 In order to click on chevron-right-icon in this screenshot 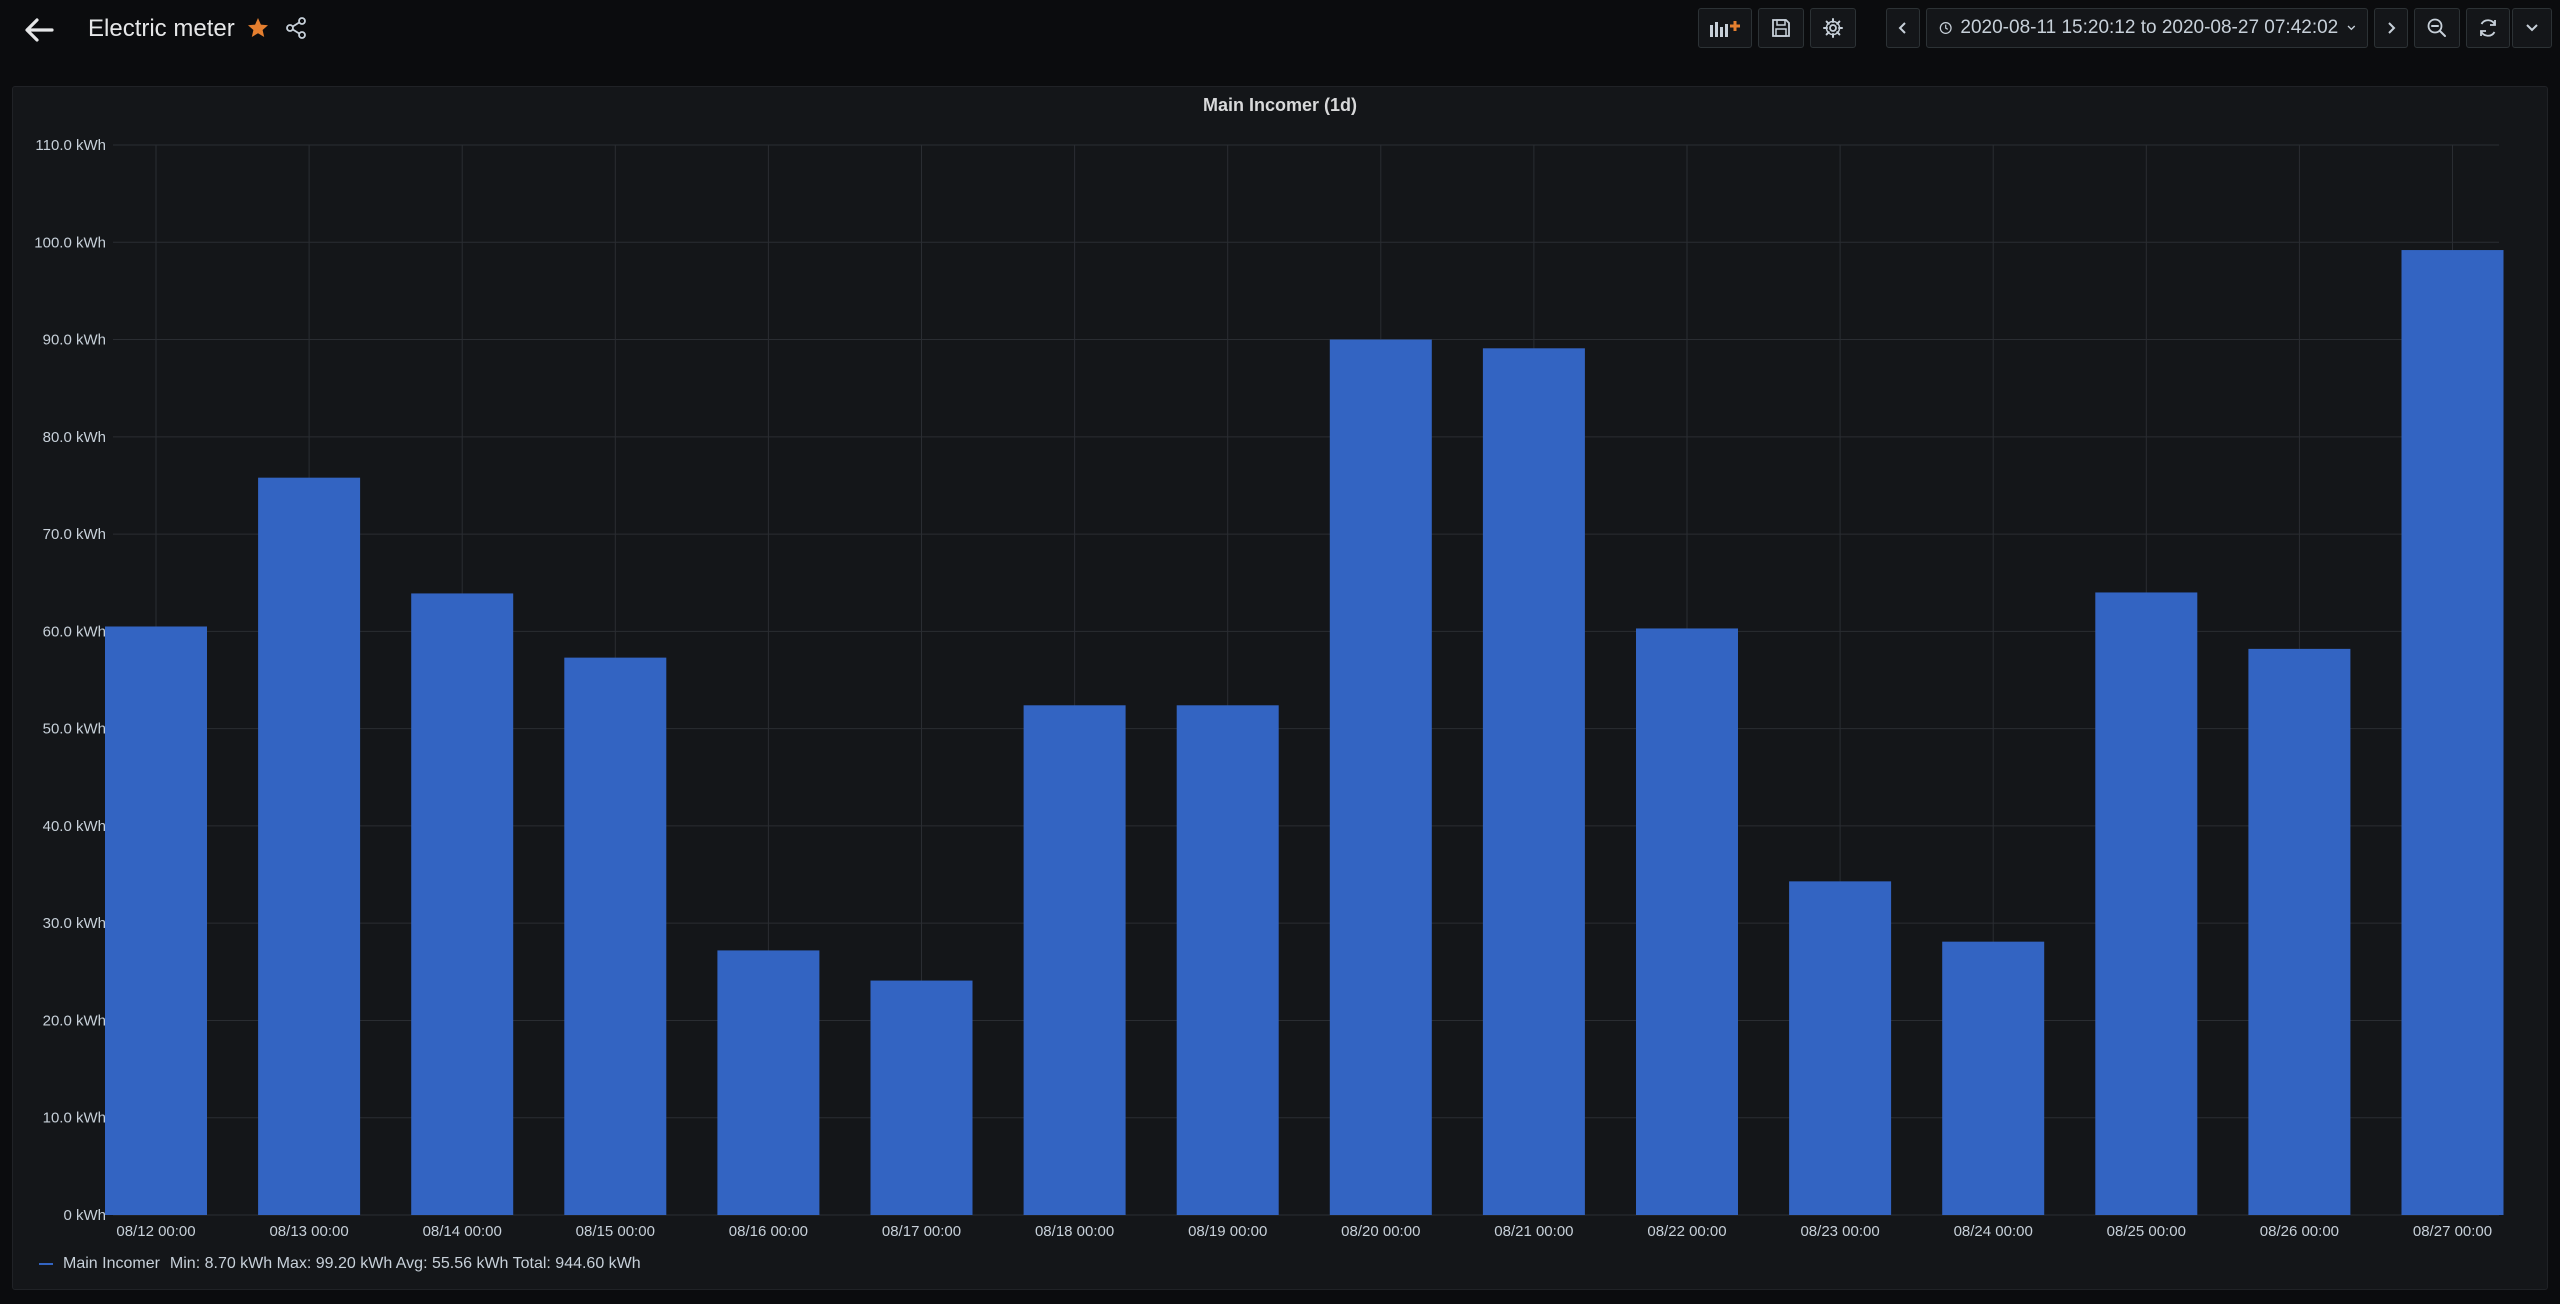, I will do `click(2392, 28)`.